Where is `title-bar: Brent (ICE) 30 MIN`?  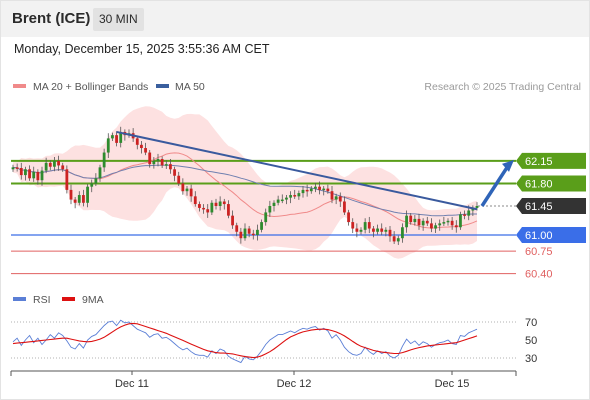
title-bar: Brent (ICE) 30 MIN is located at coordinates (295, 19).